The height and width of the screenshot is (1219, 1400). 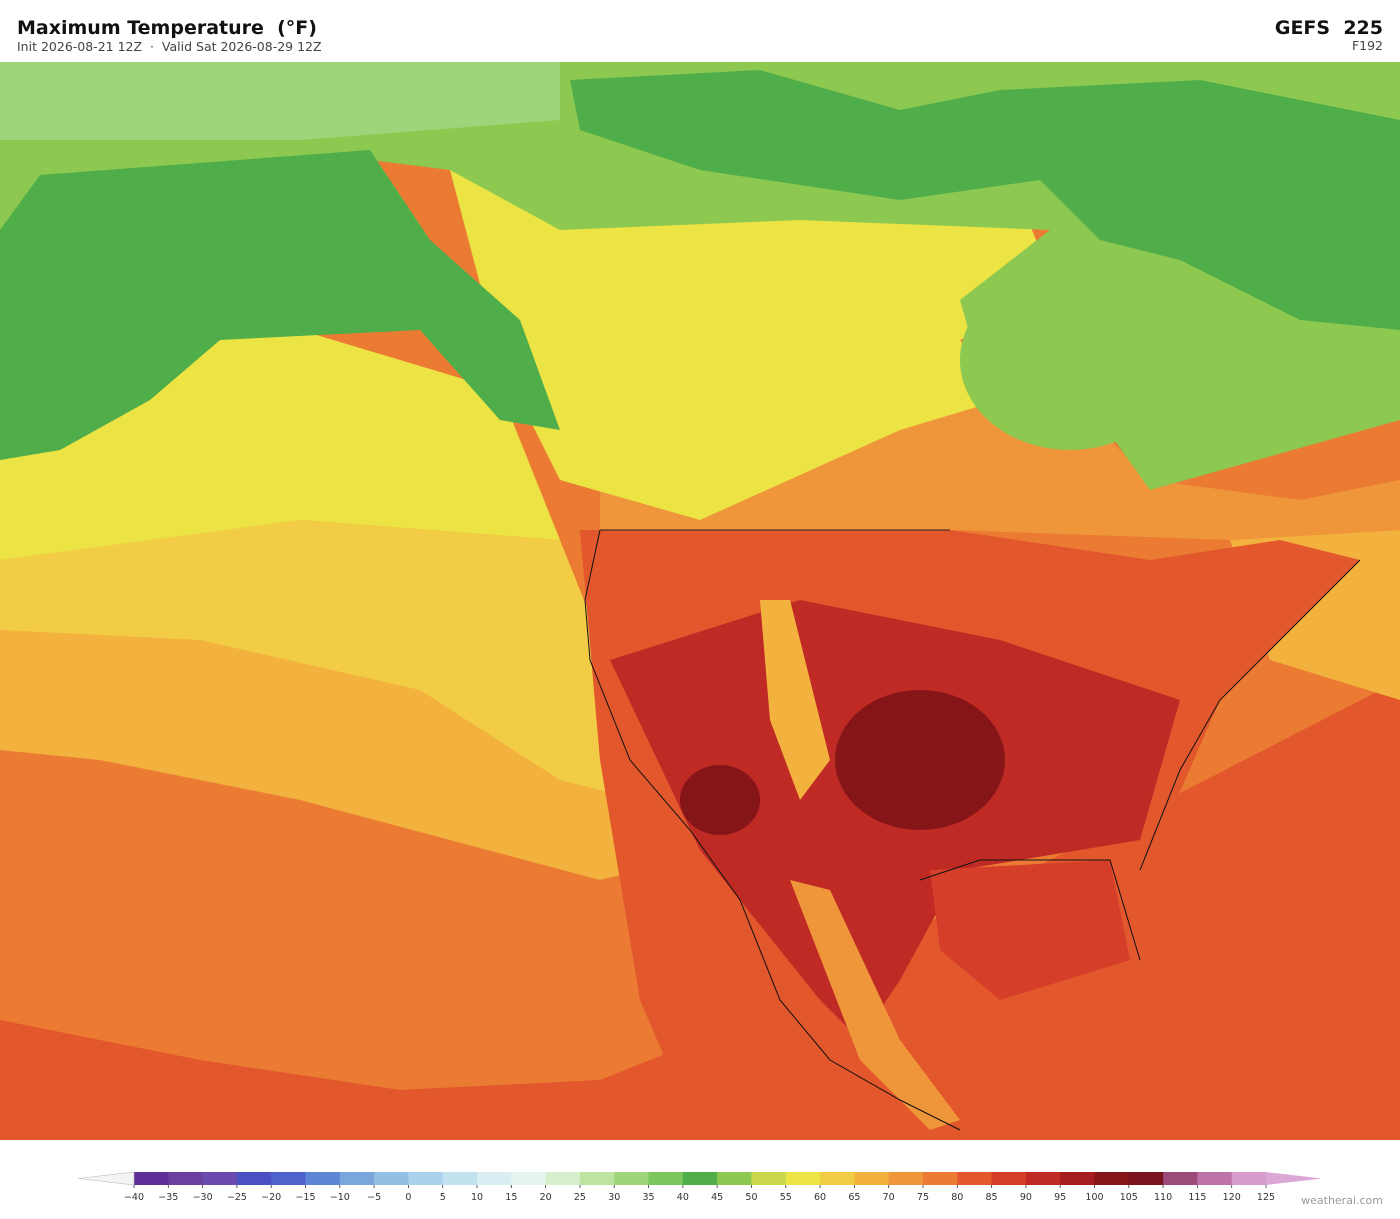 I want to click on tick-label: 120, so click(x=1232, y=1197).